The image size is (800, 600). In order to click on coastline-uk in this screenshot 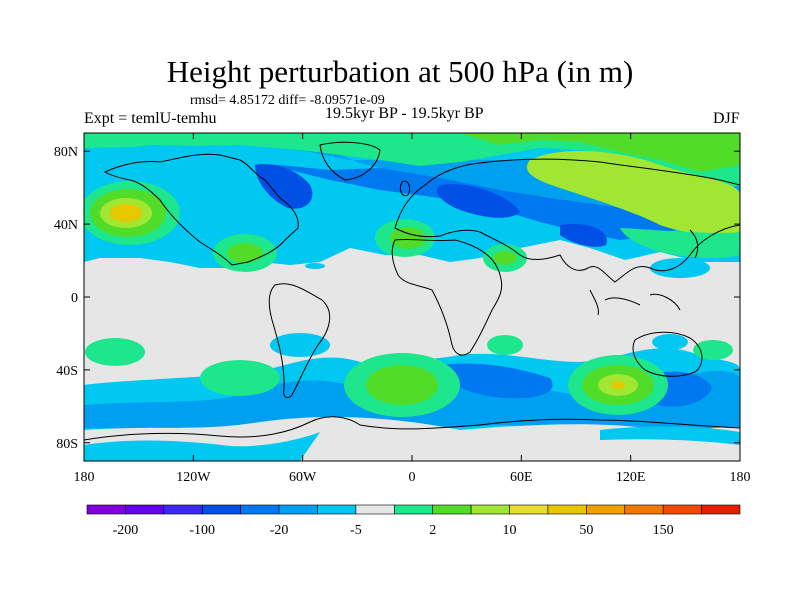, I will do `click(405, 188)`.